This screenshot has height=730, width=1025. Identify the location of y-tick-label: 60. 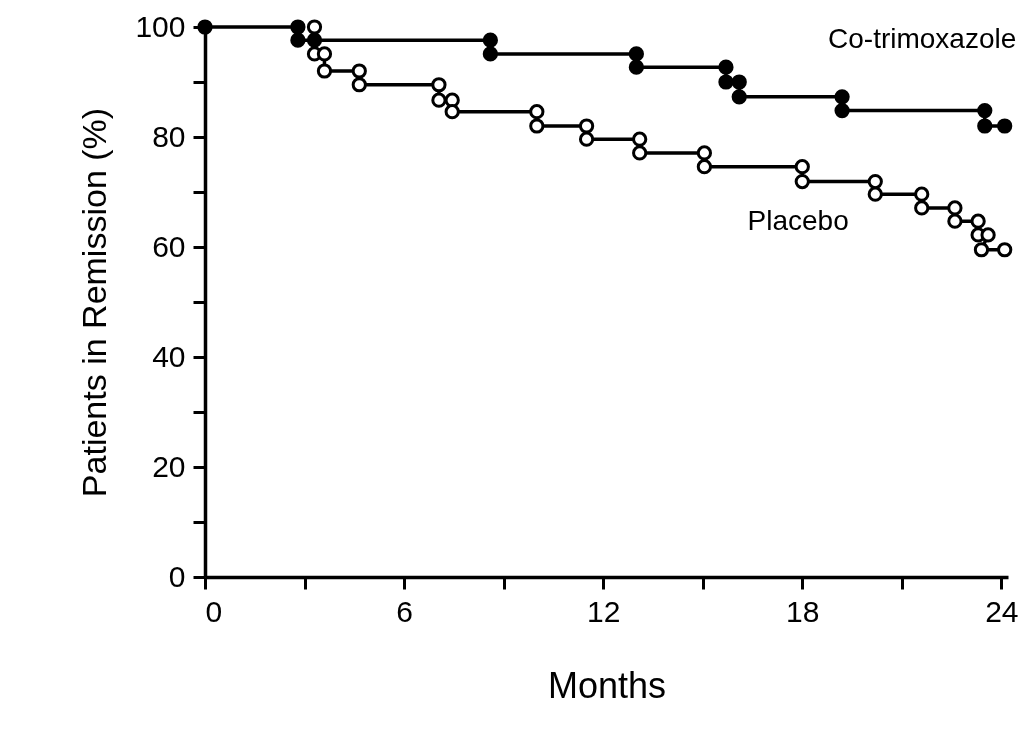
(169, 246).